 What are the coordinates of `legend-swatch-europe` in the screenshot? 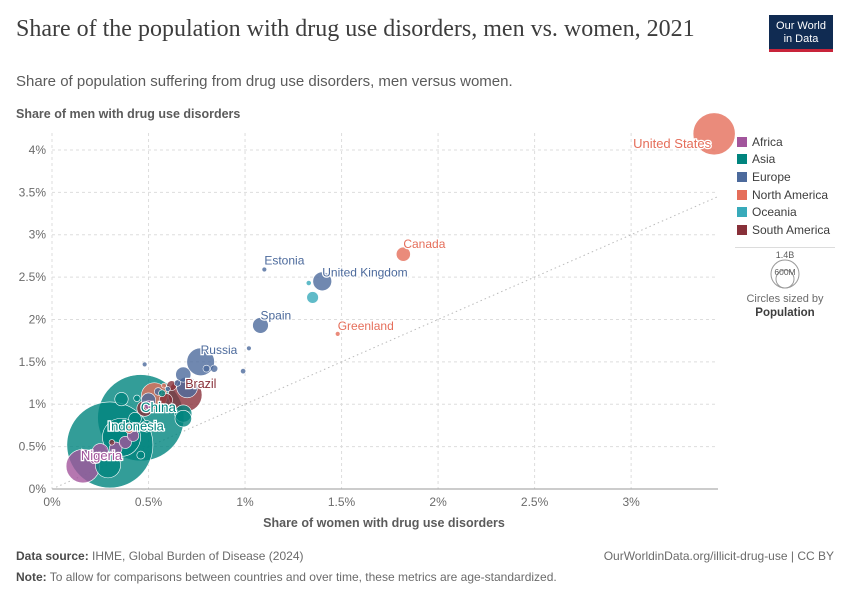 It's located at (742, 176).